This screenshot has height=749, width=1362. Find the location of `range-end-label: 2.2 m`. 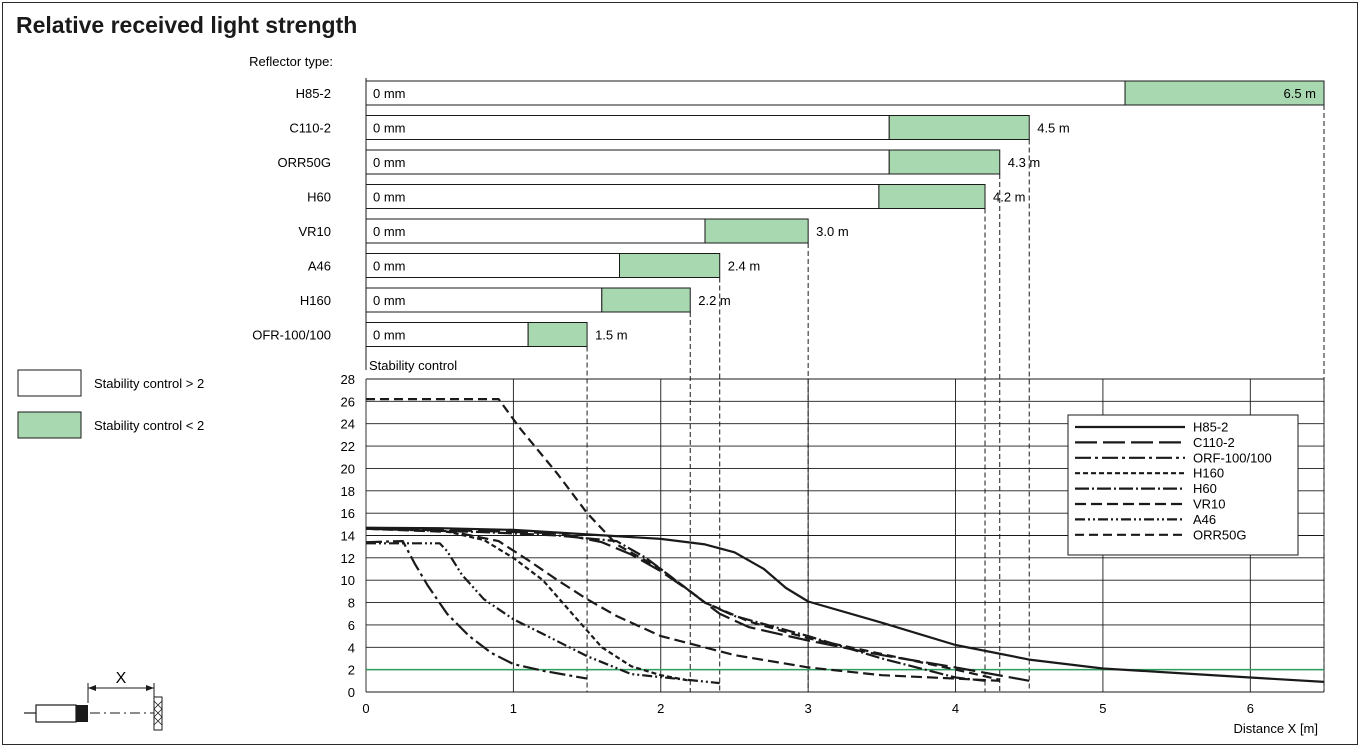

range-end-label: 2.2 m is located at coordinates (714, 300).